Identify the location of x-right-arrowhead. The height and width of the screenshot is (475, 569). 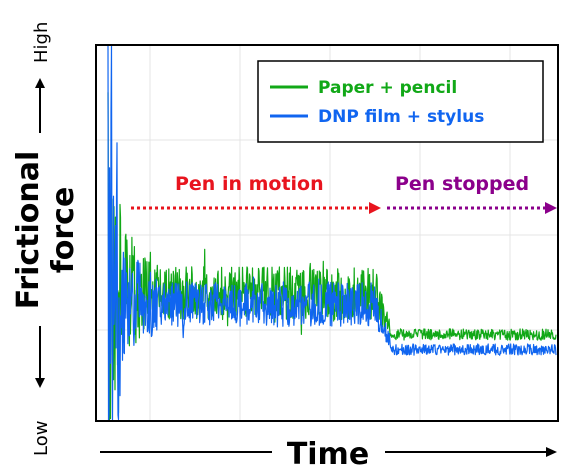
(551, 452).